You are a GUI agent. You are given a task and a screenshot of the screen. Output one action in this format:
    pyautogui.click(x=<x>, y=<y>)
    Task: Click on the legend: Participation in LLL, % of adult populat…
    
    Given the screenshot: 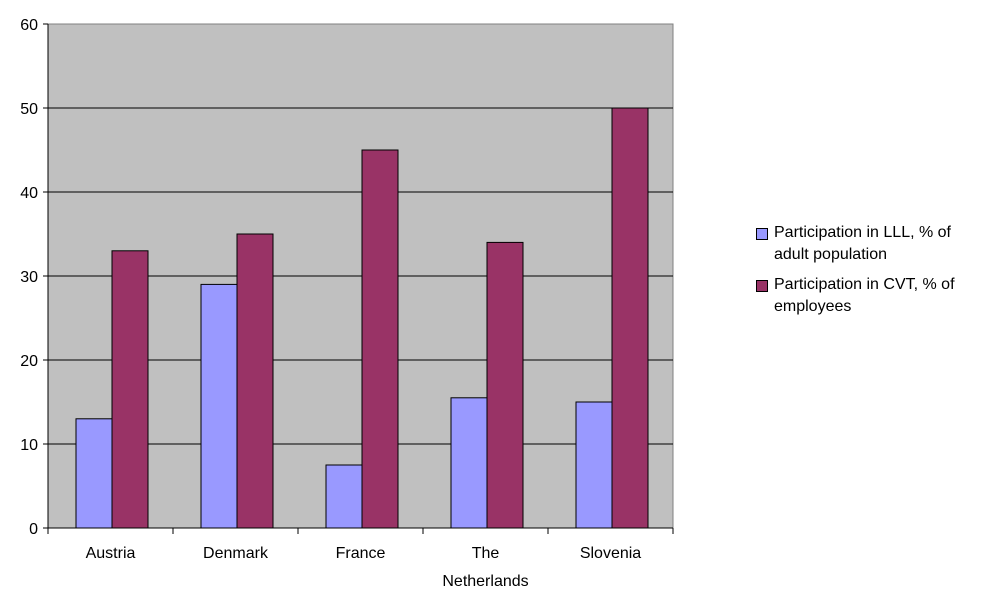 What is the action you would take?
    pyautogui.click(x=871, y=274)
    